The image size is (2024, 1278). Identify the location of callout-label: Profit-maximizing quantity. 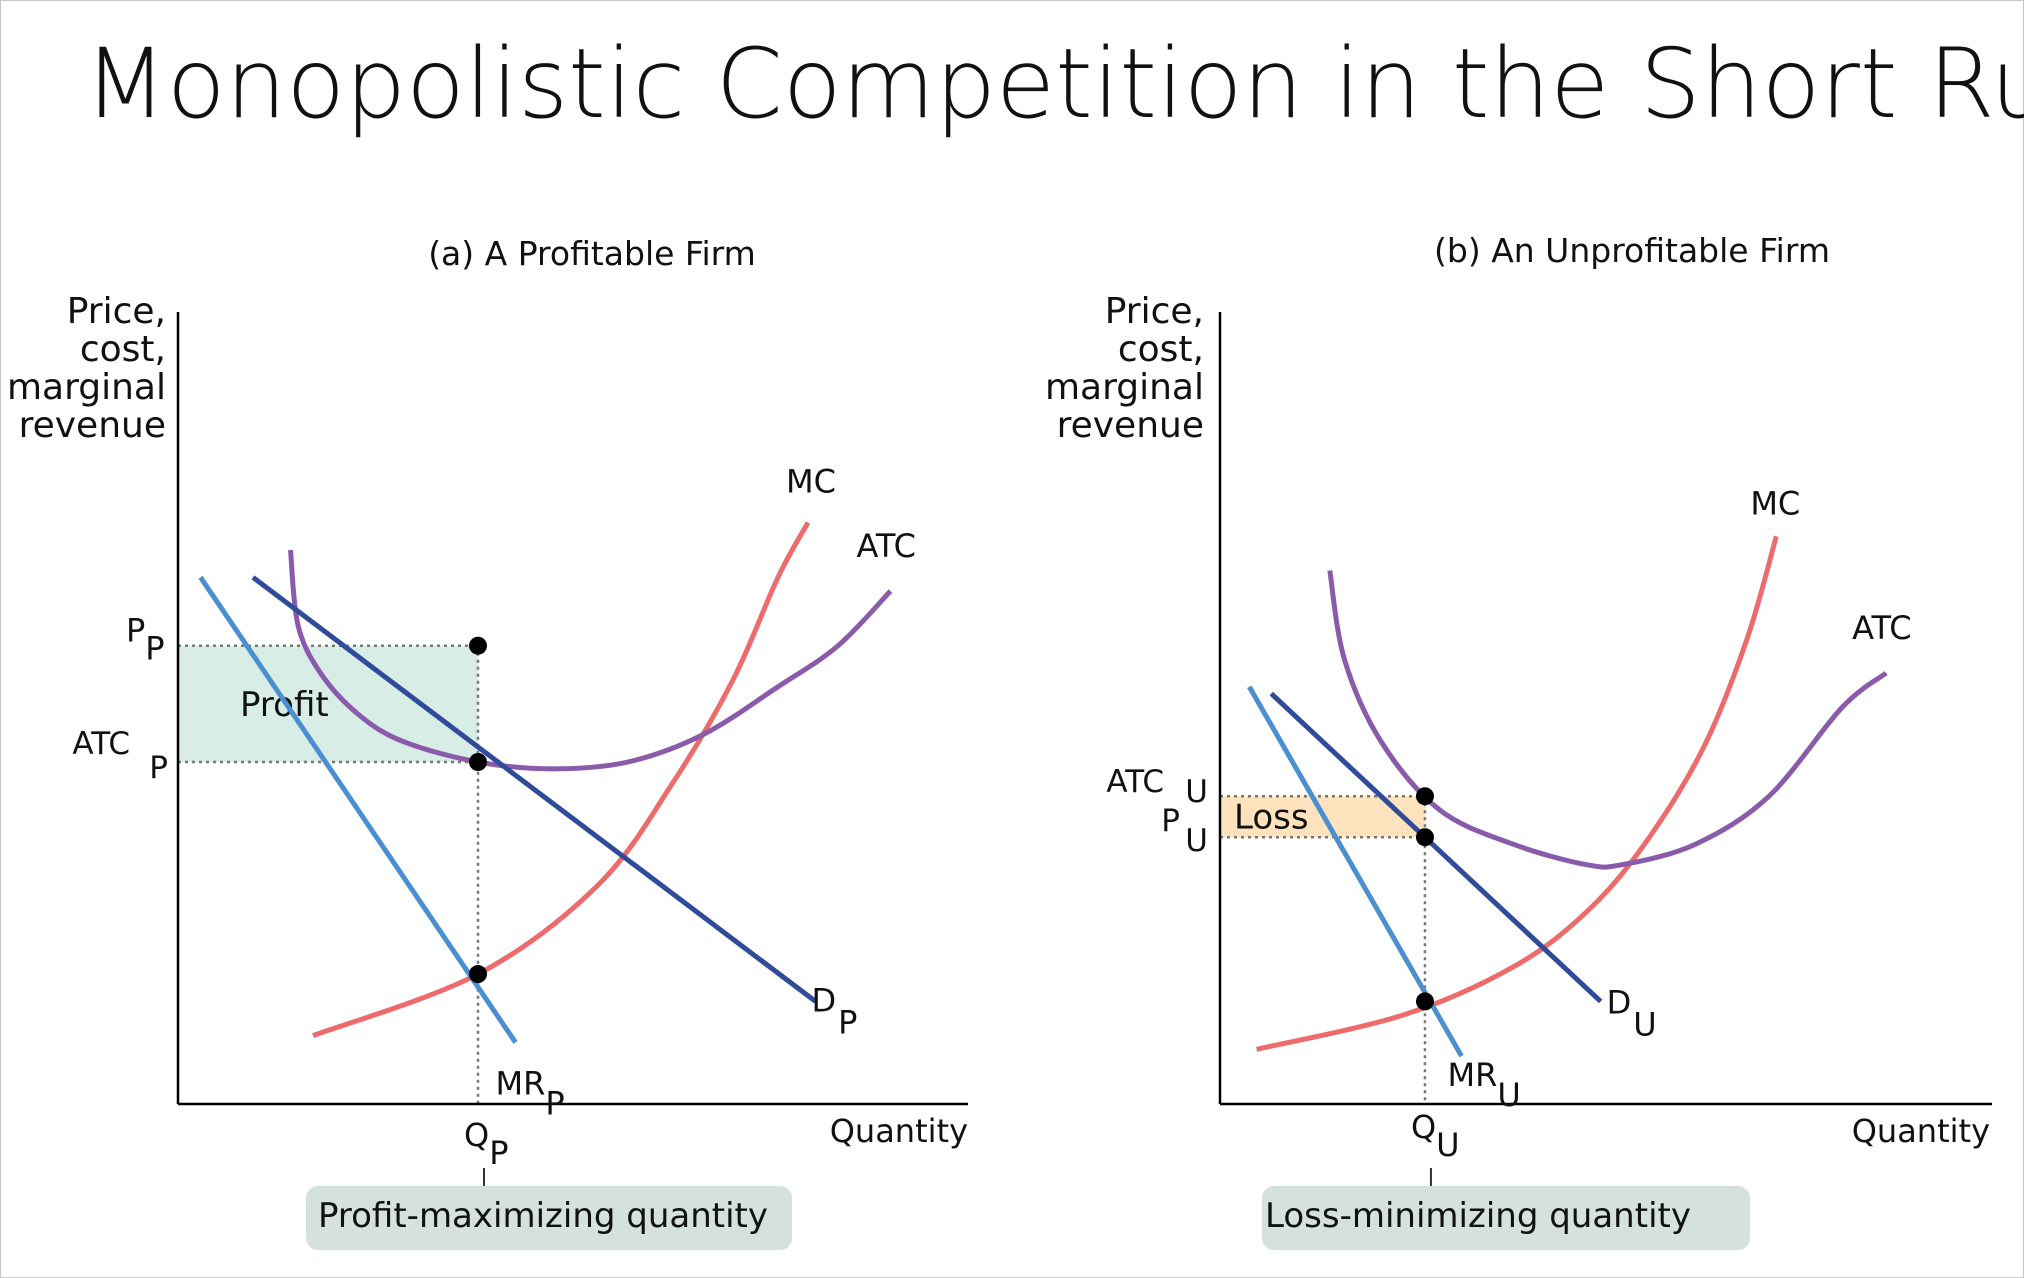
(543, 1216).